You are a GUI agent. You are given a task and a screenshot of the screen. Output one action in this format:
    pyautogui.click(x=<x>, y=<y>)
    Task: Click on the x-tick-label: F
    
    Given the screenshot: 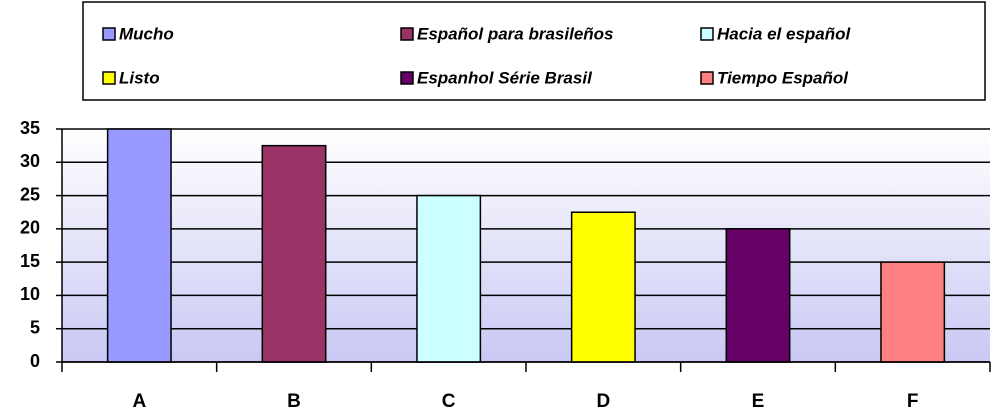 What is the action you would take?
    pyautogui.click(x=913, y=401)
    